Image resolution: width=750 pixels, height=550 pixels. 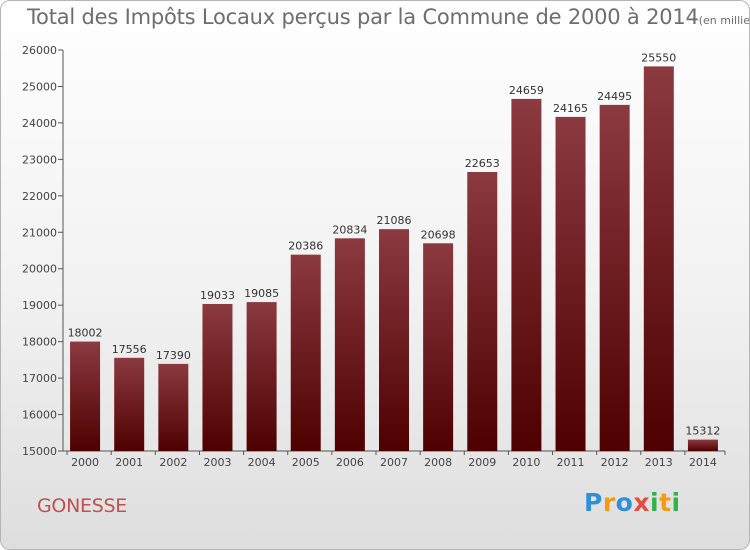 What do you see at coordinates (39, 232) in the screenshot?
I see `y-tick-label: 21000` at bounding box center [39, 232].